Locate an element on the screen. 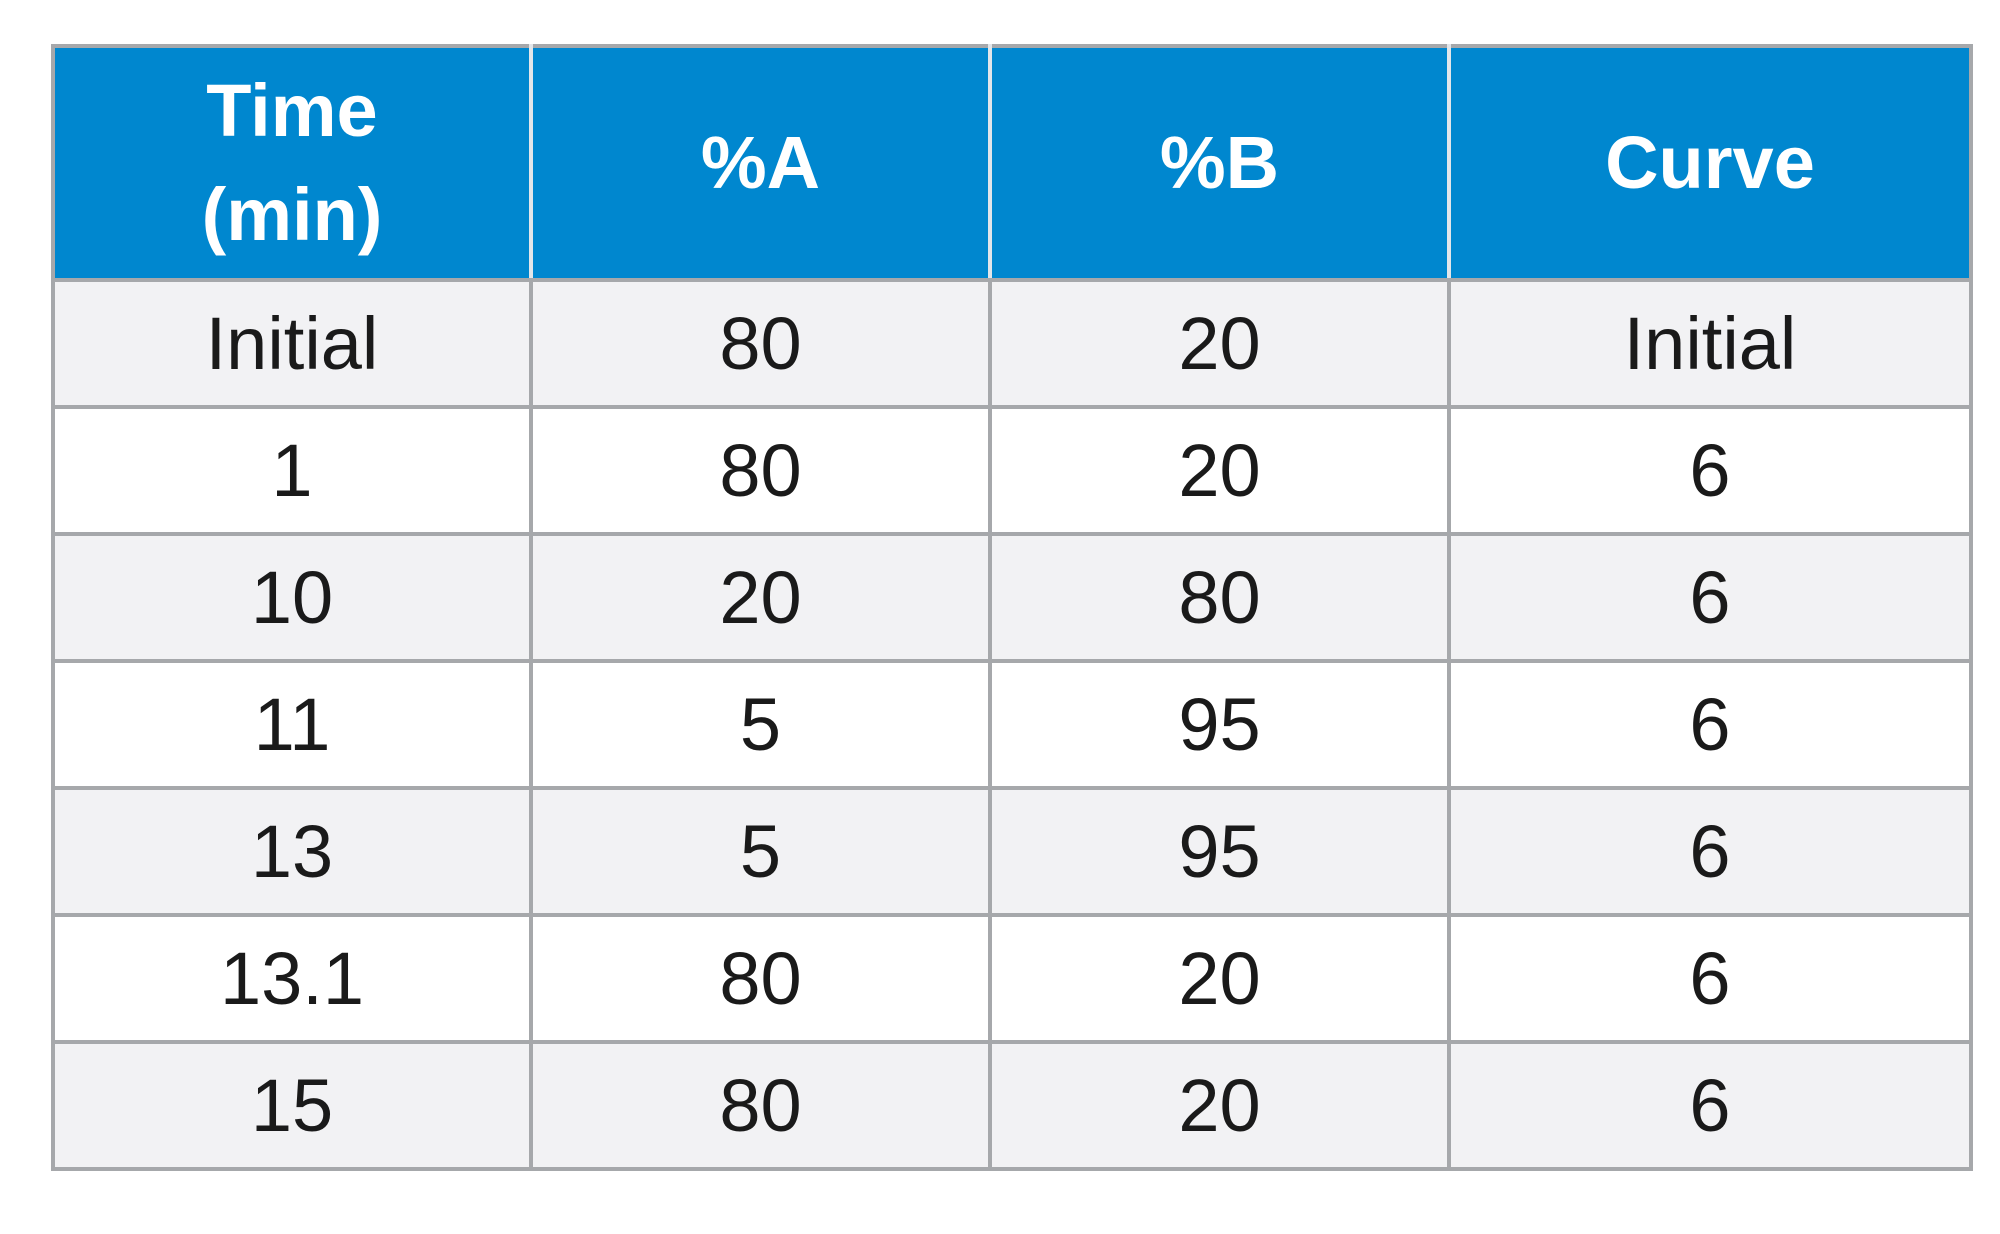 The image size is (2000, 1234). table-row: 13.1 80 20 6 is located at coordinates (1012, 978).